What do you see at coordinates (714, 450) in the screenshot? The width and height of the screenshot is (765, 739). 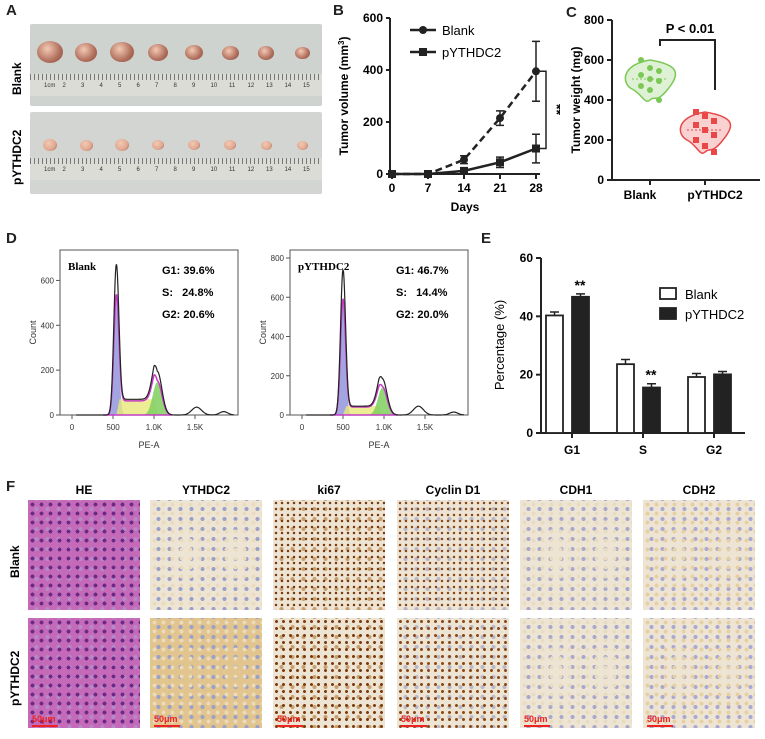 I see `x-tick-label: G2` at bounding box center [714, 450].